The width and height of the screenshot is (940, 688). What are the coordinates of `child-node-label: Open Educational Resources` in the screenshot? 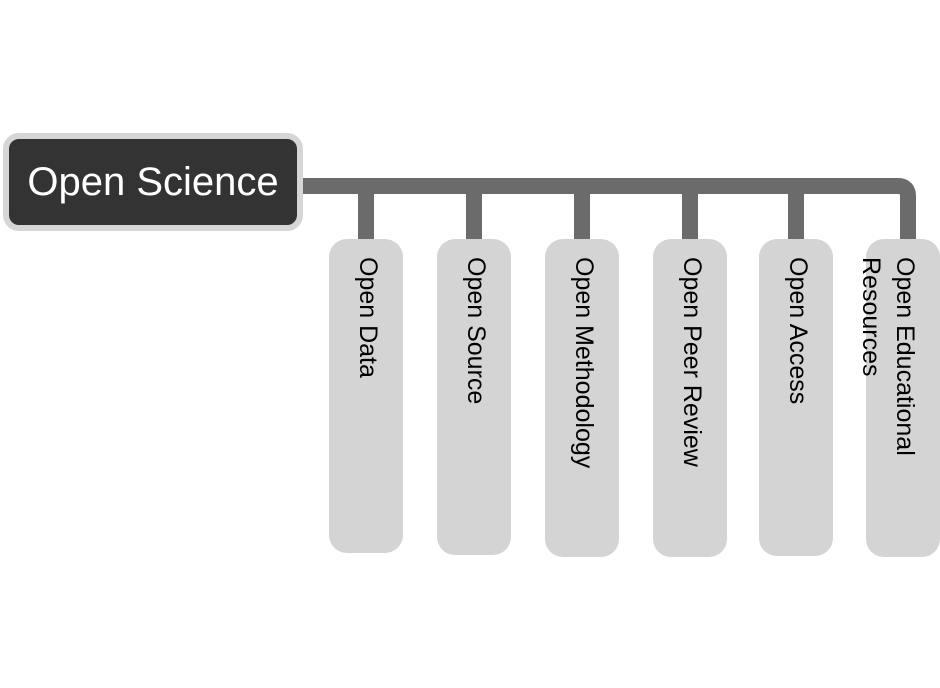 It's located at (888, 356).